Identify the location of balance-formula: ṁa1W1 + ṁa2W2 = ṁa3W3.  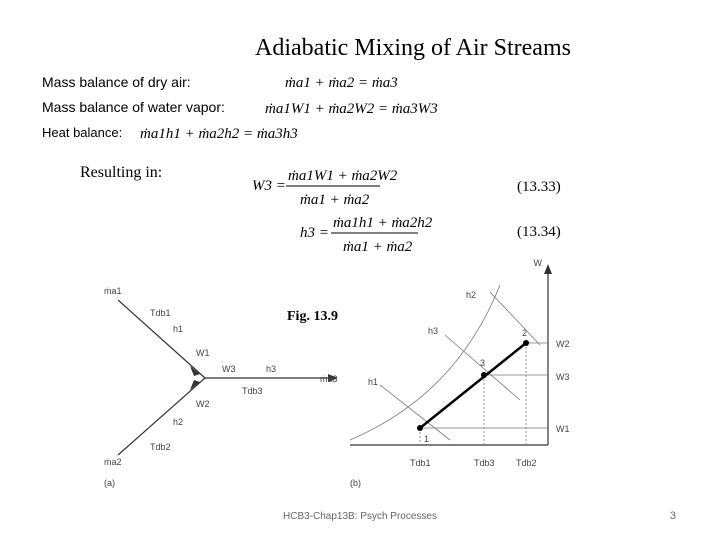
(351, 109).